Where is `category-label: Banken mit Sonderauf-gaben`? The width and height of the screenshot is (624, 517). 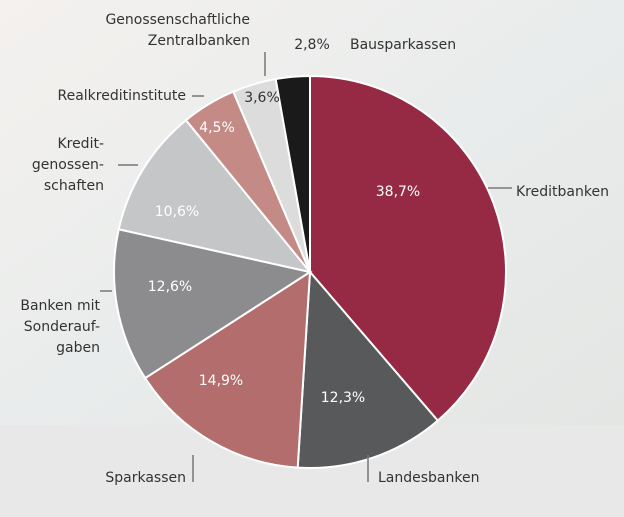 category-label: Banken mit Sonderauf-gaben is located at coordinates (60, 327).